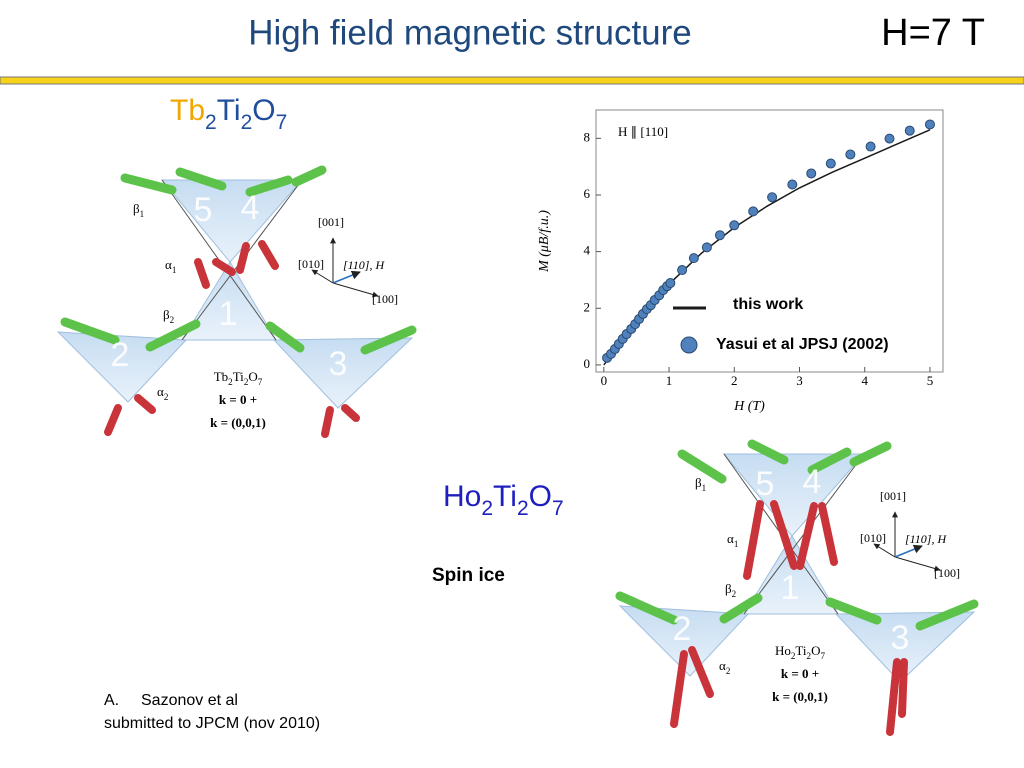 This screenshot has width=1024, height=768. What do you see at coordinates (669, 380) in the screenshot?
I see `x-tick-label: 1` at bounding box center [669, 380].